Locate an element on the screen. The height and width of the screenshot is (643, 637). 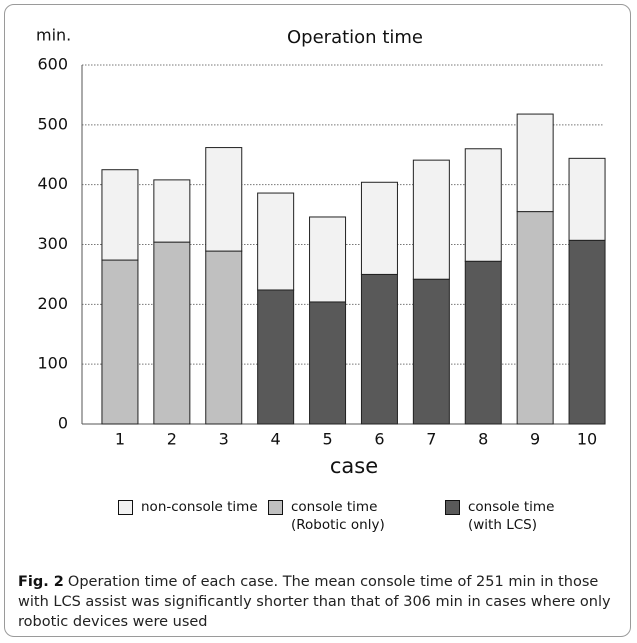
legend-label: console time (Robotic only) is located at coordinates (338, 516).